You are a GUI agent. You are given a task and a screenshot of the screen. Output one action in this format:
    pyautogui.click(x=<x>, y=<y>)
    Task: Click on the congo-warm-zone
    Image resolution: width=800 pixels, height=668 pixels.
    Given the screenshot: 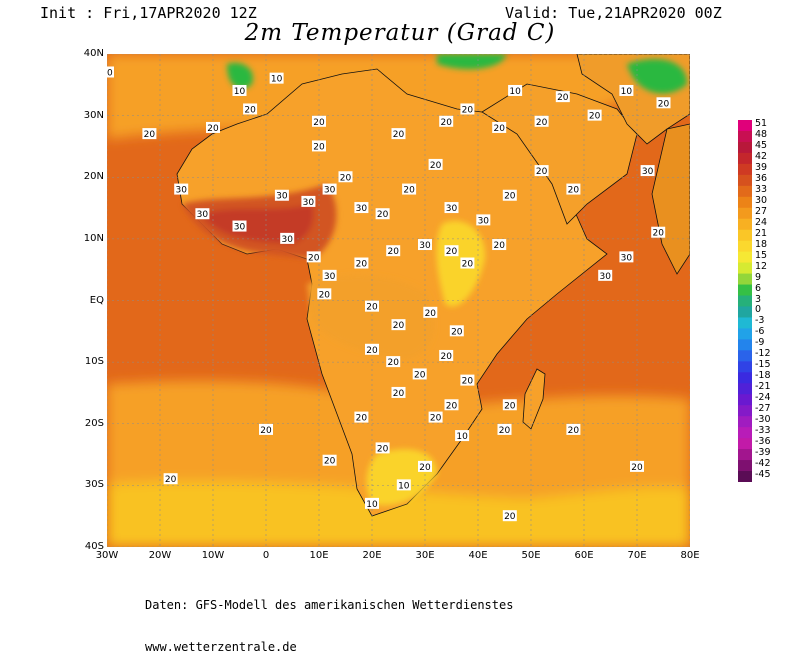 What is the action you would take?
    pyautogui.click(x=371, y=317)
    